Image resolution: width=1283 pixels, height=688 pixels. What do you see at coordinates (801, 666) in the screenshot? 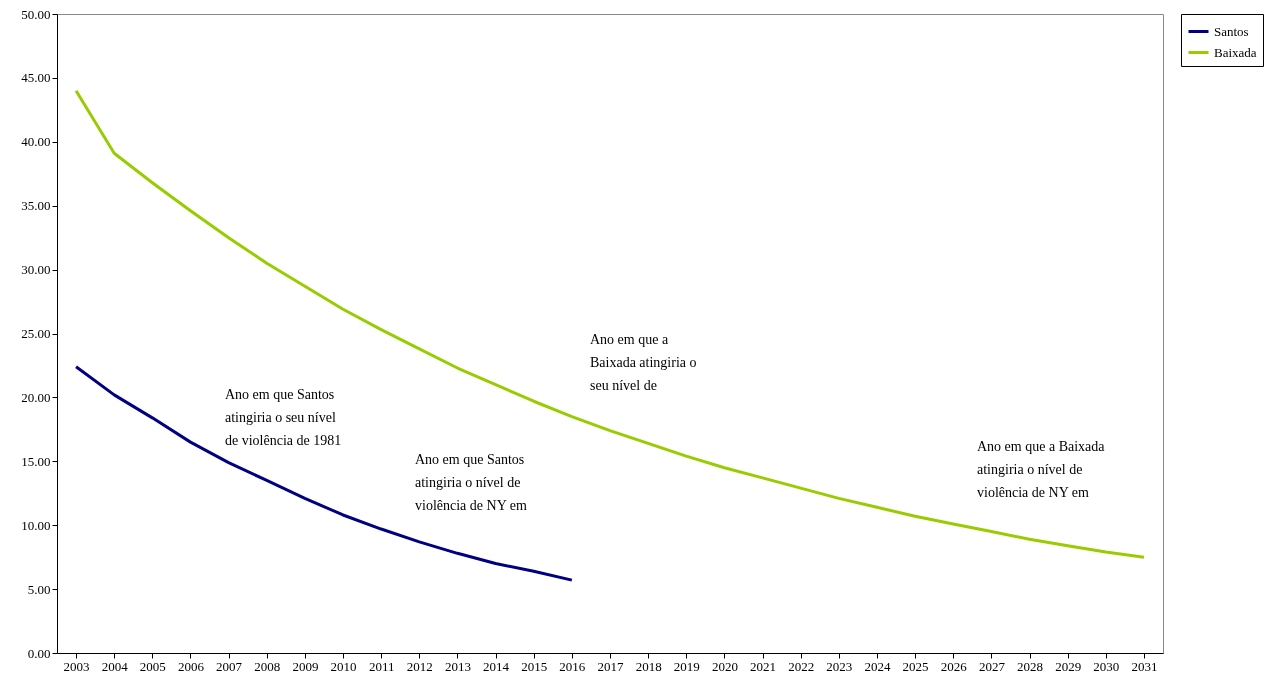
I see `x-tick-label: 2022` at bounding box center [801, 666].